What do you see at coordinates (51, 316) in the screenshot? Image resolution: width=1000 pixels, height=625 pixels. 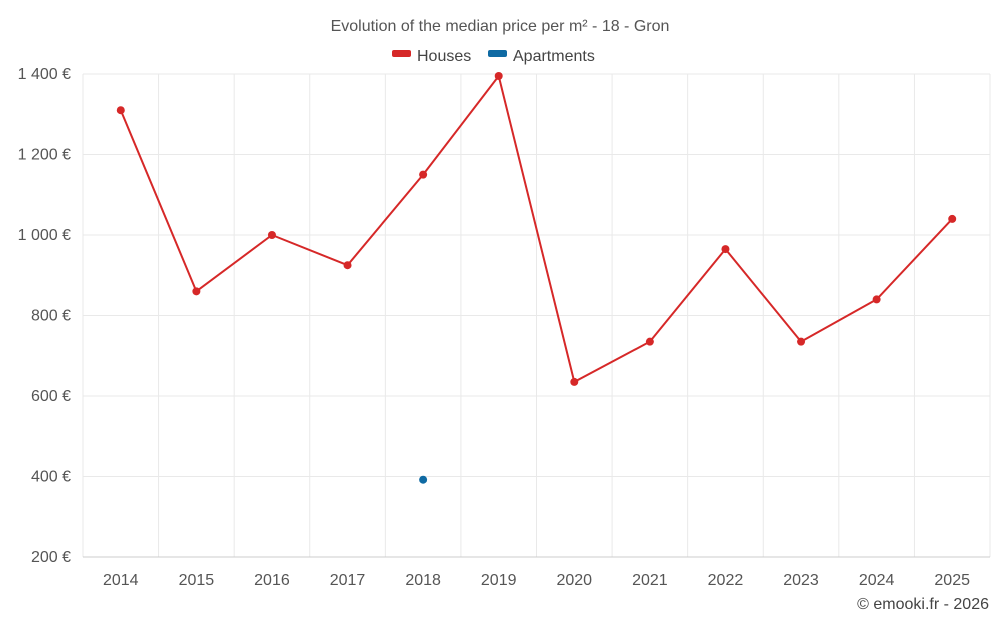 I see `y-tick-label: 800 €` at bounding box center [51, 316].